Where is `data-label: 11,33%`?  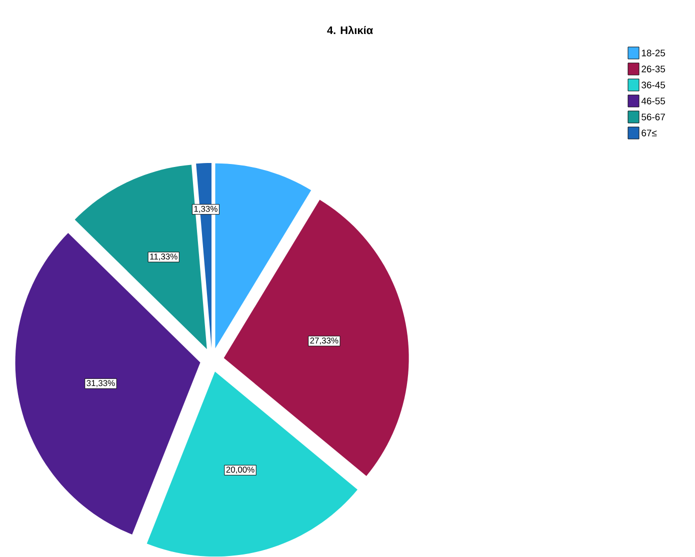 data-label: 11,33% is located at coordinates (164, 257).